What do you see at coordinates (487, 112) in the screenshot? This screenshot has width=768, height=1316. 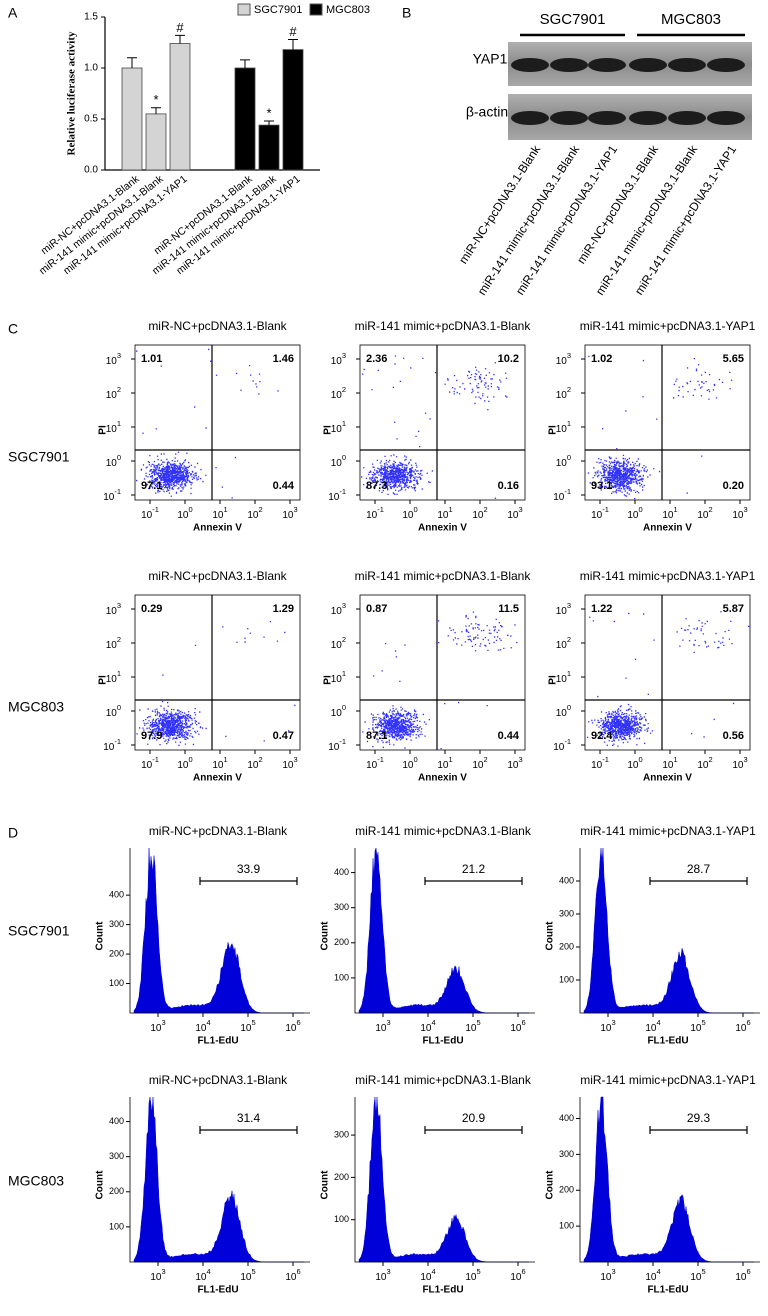 I see `blot-row-label: β-actin` at bounding box center [487, 112].